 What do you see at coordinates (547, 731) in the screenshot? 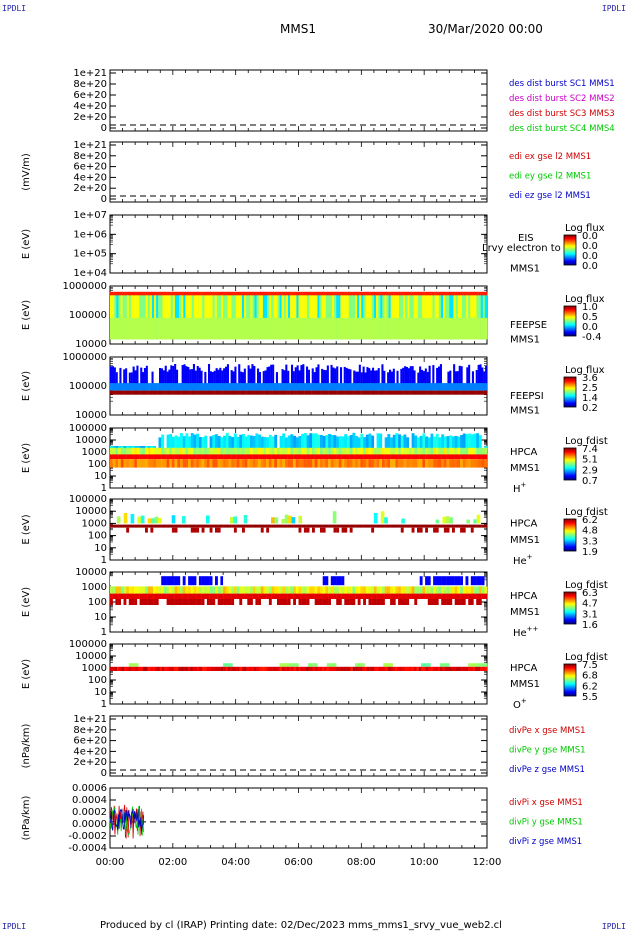
I see `legend-entry: divPe x gse MMS1` at bounding box center [547, 731].